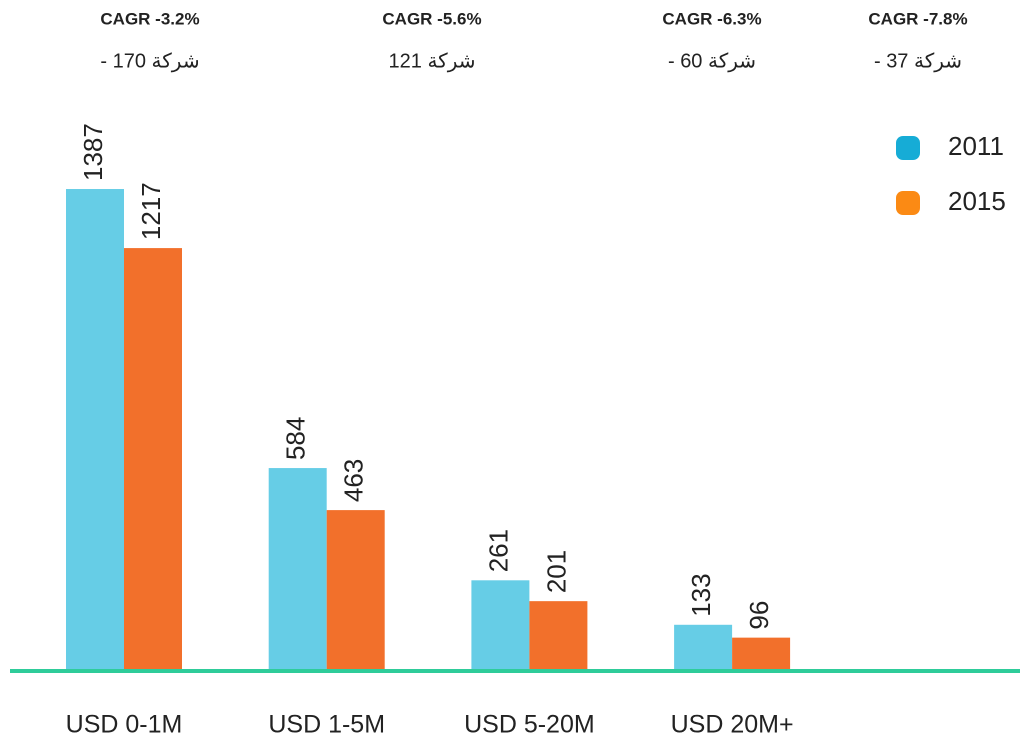  Describe the element at coordinates (556, 571) in the screenshot. I see `data-label: 201` at that location.